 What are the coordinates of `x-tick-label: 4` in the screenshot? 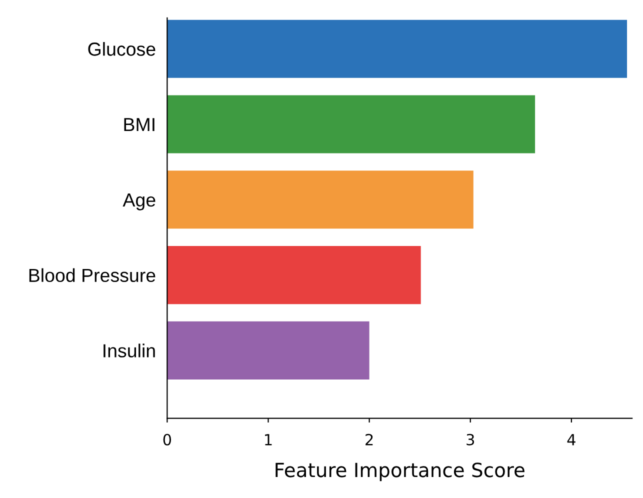 It's located at (571, 440).